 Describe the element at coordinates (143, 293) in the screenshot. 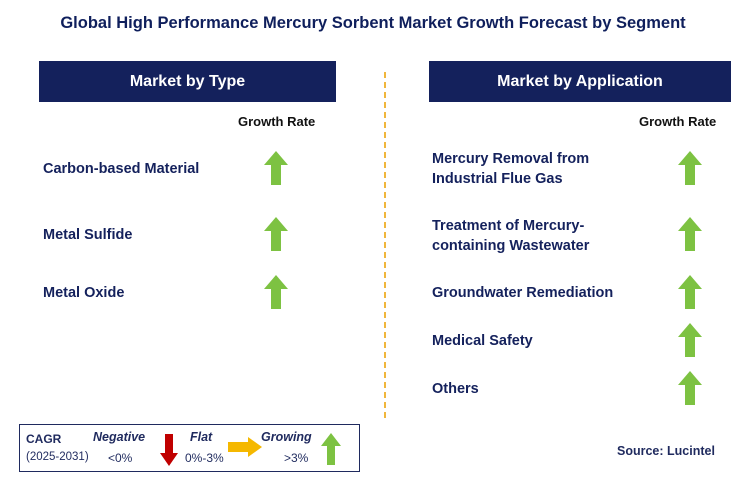

I see `type-item-metal-oxide: Metal Oxide` at that location.